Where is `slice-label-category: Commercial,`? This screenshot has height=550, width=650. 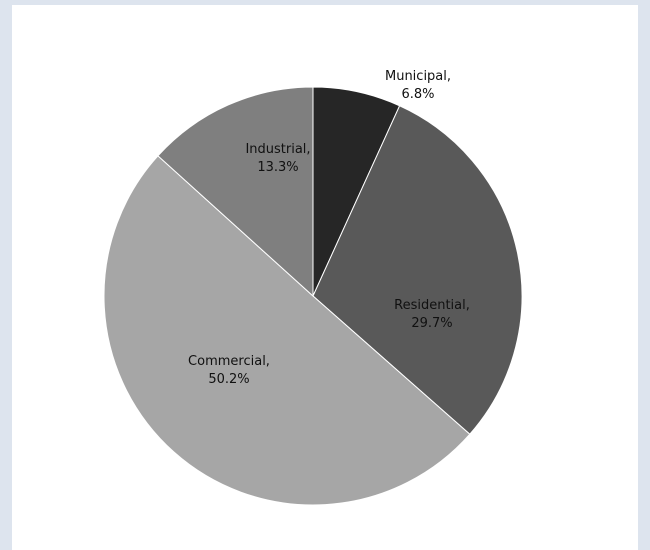
slice-label-category: Commercial, is located at coordinates (229, 361).